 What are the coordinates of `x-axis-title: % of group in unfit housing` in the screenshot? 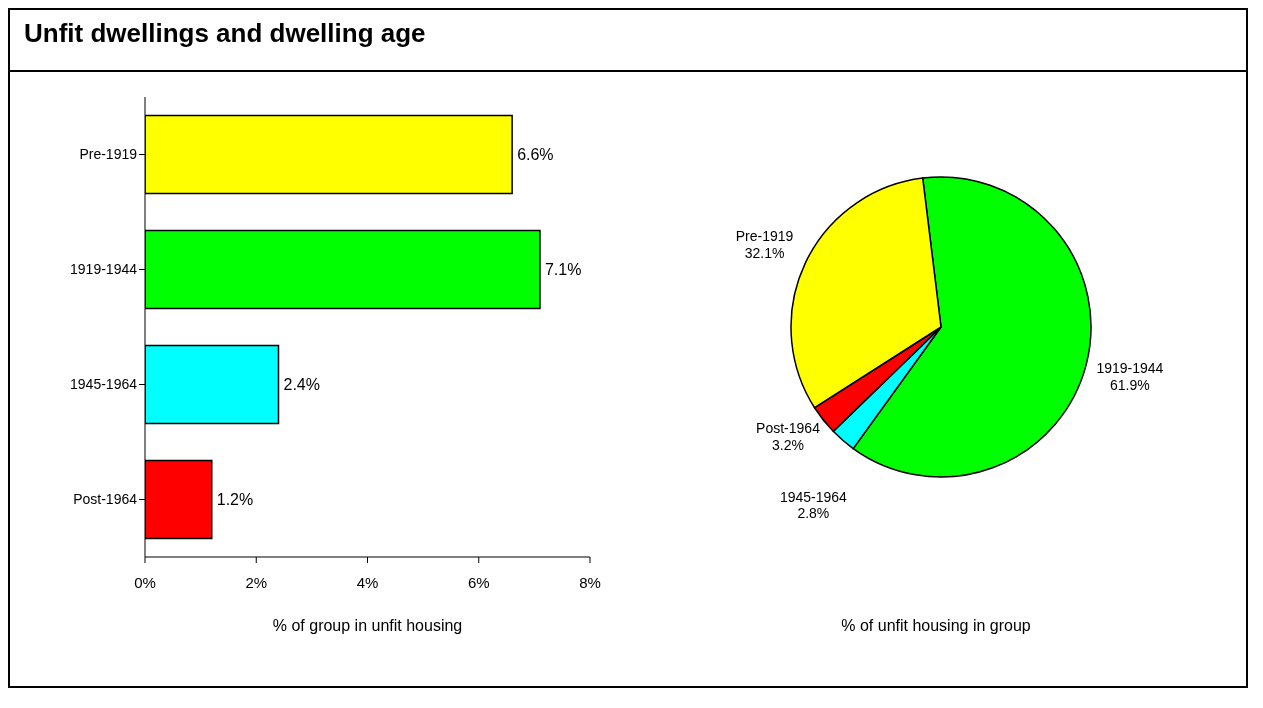 It's located at (367, 626).